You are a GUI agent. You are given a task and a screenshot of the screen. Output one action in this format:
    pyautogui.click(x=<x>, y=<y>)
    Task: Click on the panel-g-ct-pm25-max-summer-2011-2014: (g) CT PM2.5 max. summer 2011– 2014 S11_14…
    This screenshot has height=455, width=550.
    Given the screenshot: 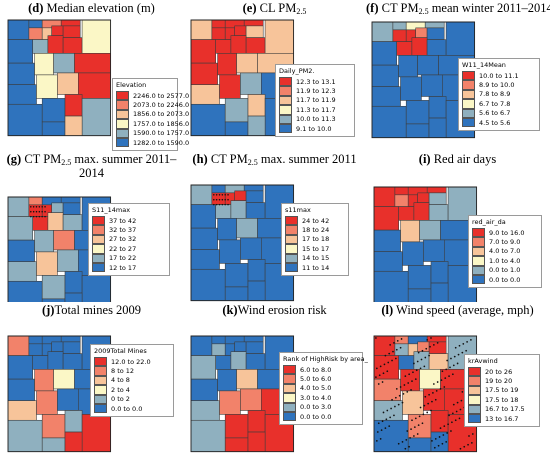 What is the action you would take?
    pyautogui.click(x=91, y=226)
    